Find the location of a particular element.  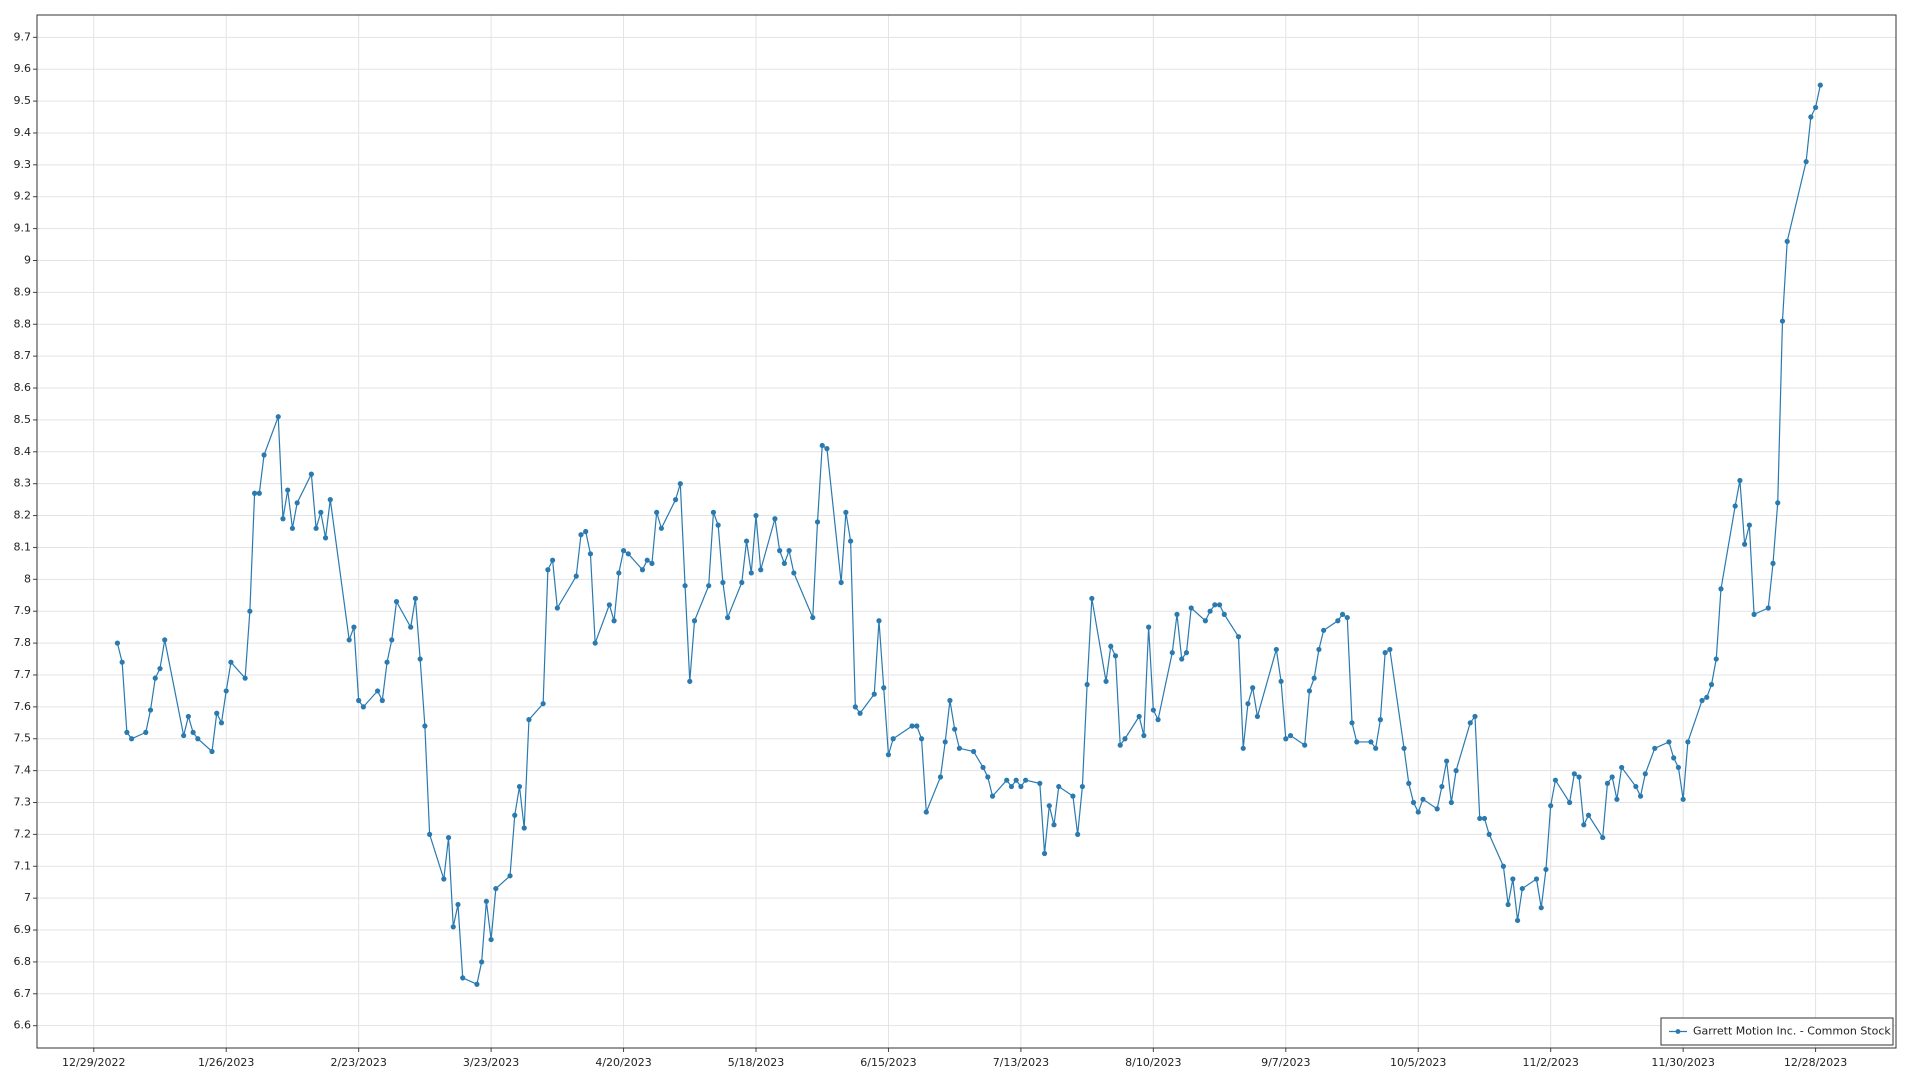

y-tick-label: 9.1 is located at coordinates (23, 228).